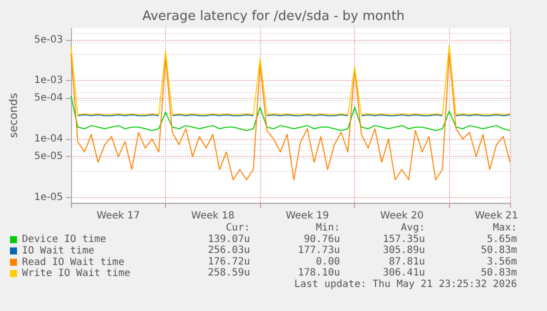 This screenshot has height=311, width=547. Describe the element at coordinates (48, 80) in the screenshot. I see `y-tick-label: 1e-03` at that location.